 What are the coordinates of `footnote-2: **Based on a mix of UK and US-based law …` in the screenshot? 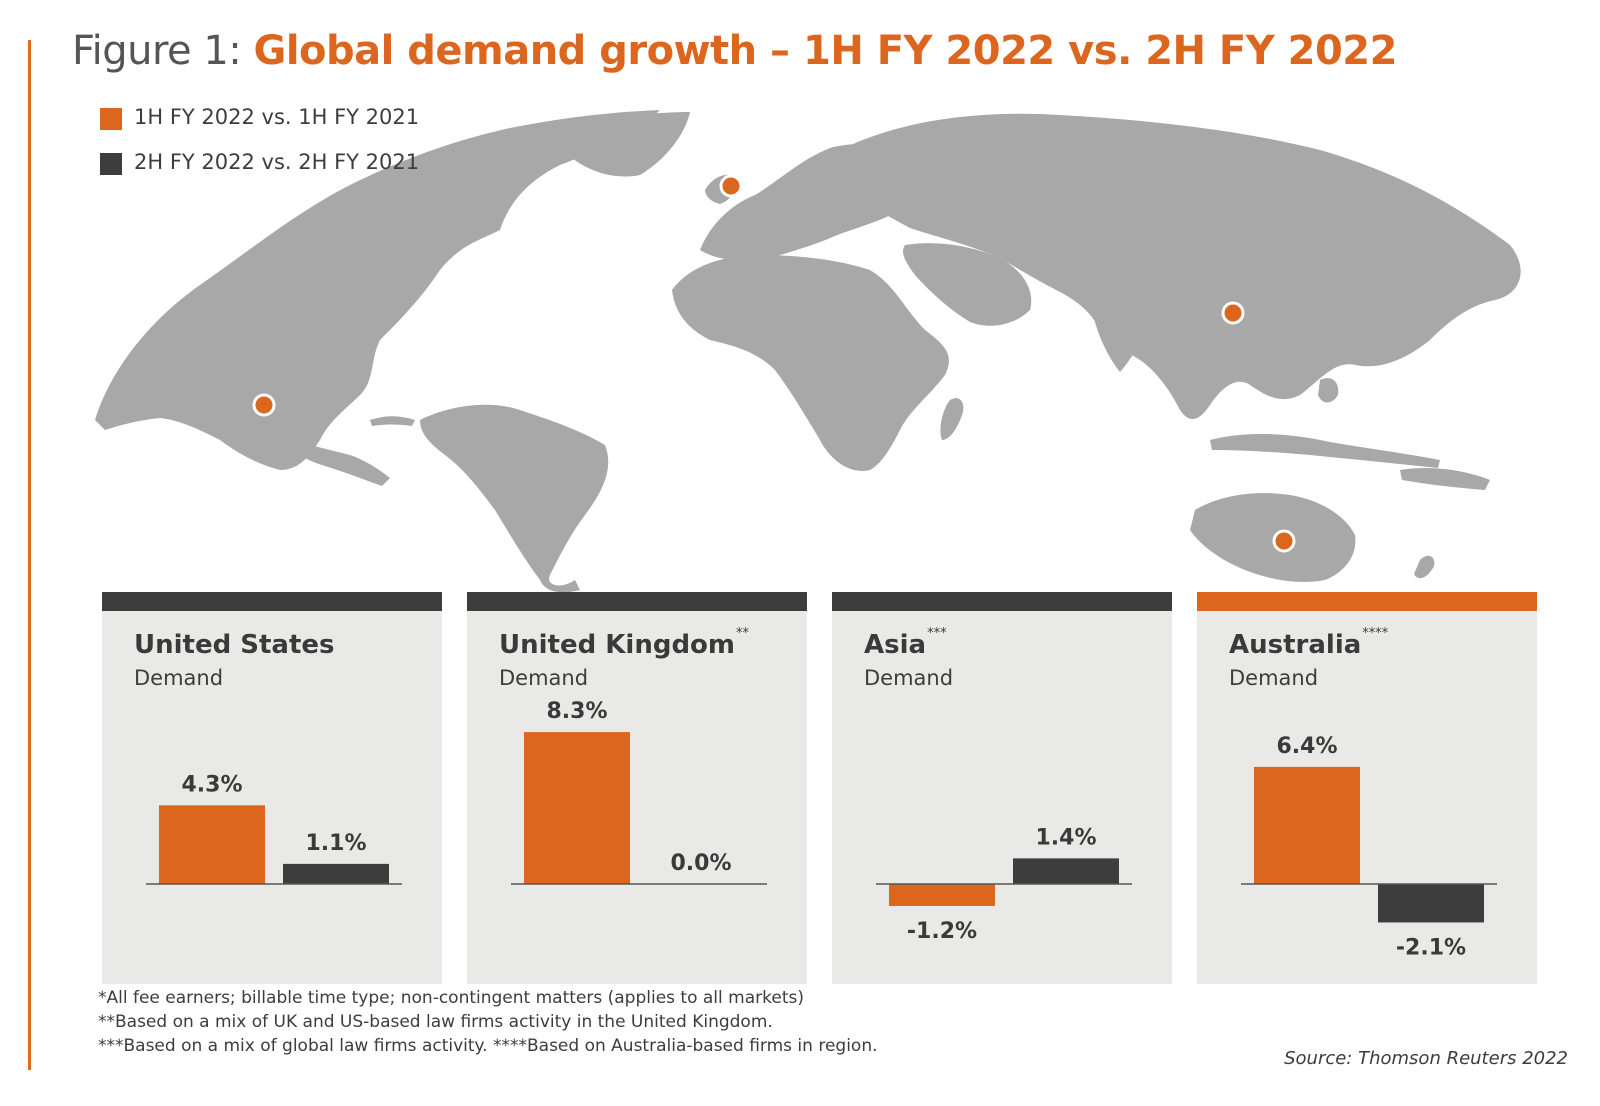 It's located at (435, 1022).